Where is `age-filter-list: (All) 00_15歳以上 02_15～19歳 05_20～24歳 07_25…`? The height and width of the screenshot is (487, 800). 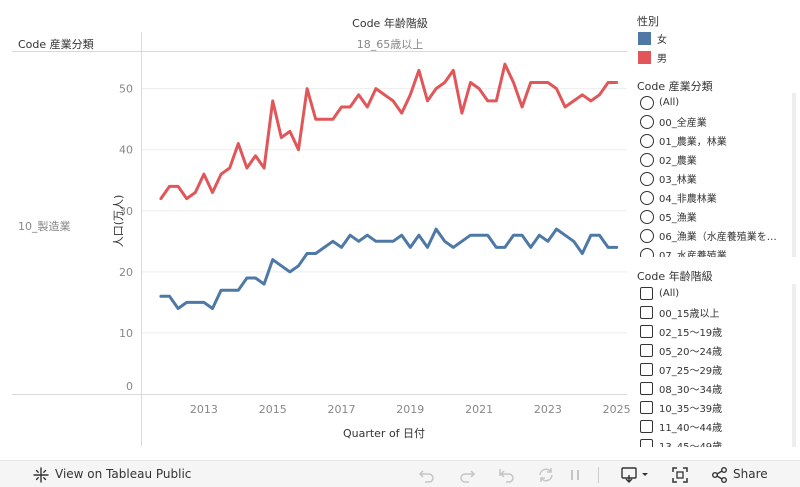
age-filter-list: (All) 00_15歳以上 02_15～19歳 05_20～24歳 07_25… is located at coordinates (715, 365).